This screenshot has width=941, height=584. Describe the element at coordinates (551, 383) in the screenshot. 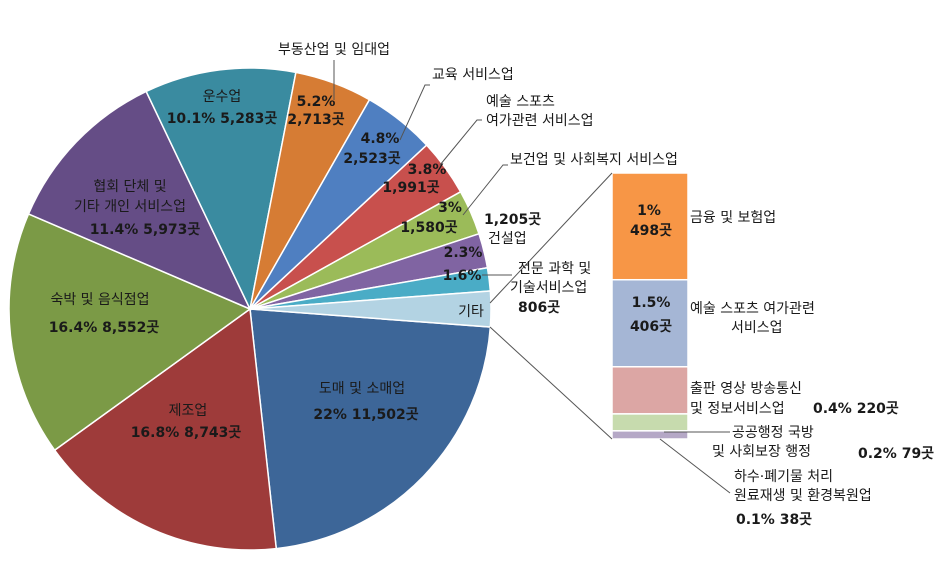

I see `connector-line-bottom` at that location.